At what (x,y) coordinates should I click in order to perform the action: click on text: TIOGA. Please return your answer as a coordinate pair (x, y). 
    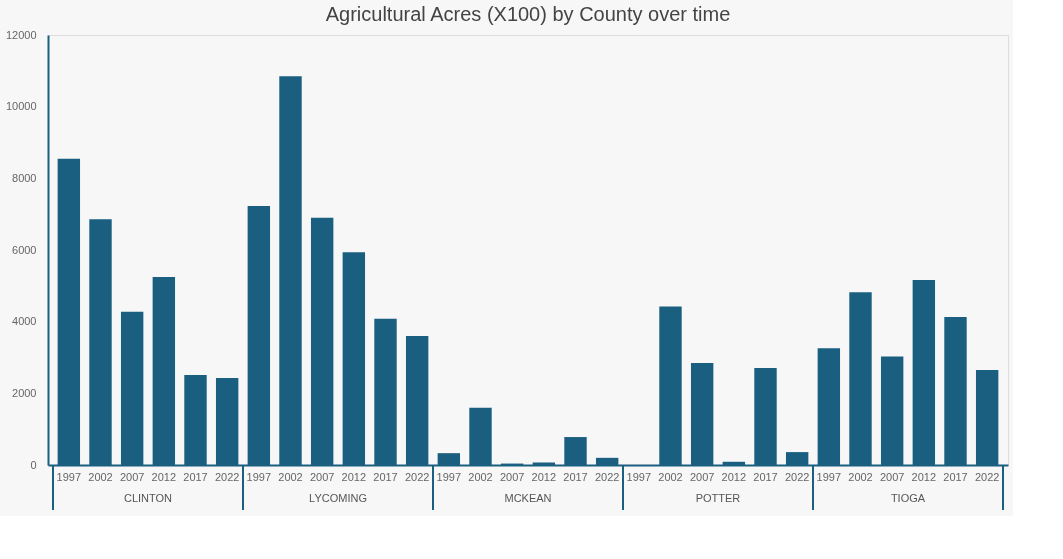
    Looking at the image, I should click on (908, 498).